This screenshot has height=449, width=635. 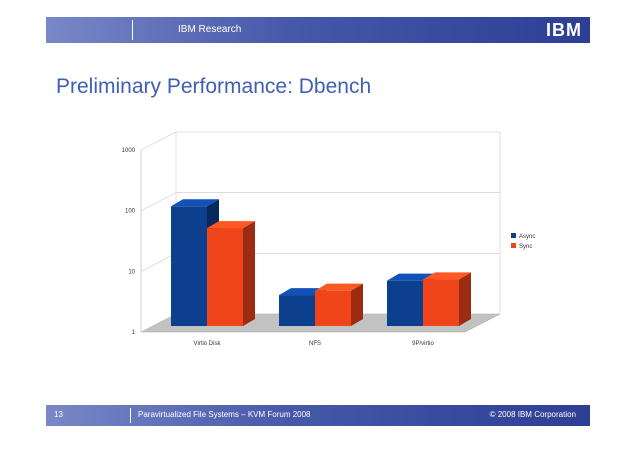 I want to click on legend-label-async: Async, so click(x=527, y=237).